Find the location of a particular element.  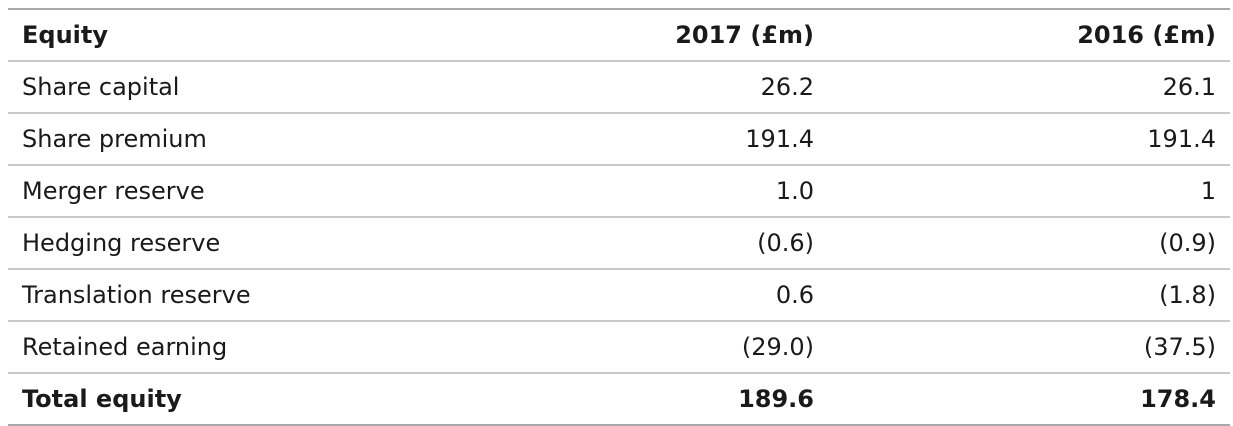

total-row: Total equity 189.6 178.4 is located at coordinates (619, 399).